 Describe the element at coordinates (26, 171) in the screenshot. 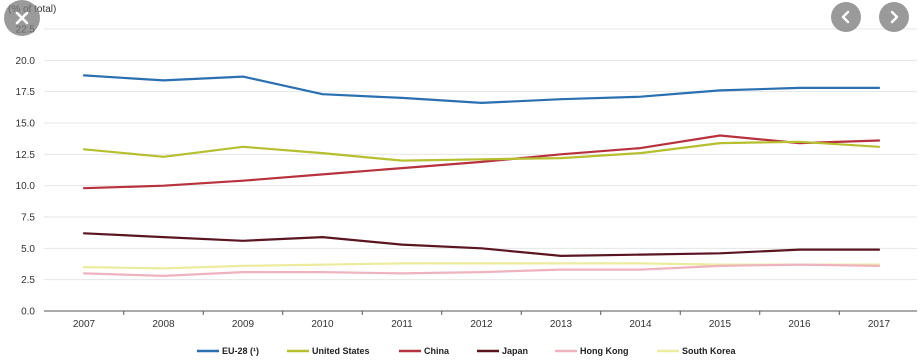

I see `y-axis-tick-labels: 0.02.55.07.510.012.515.017.520.022.5` at that location.